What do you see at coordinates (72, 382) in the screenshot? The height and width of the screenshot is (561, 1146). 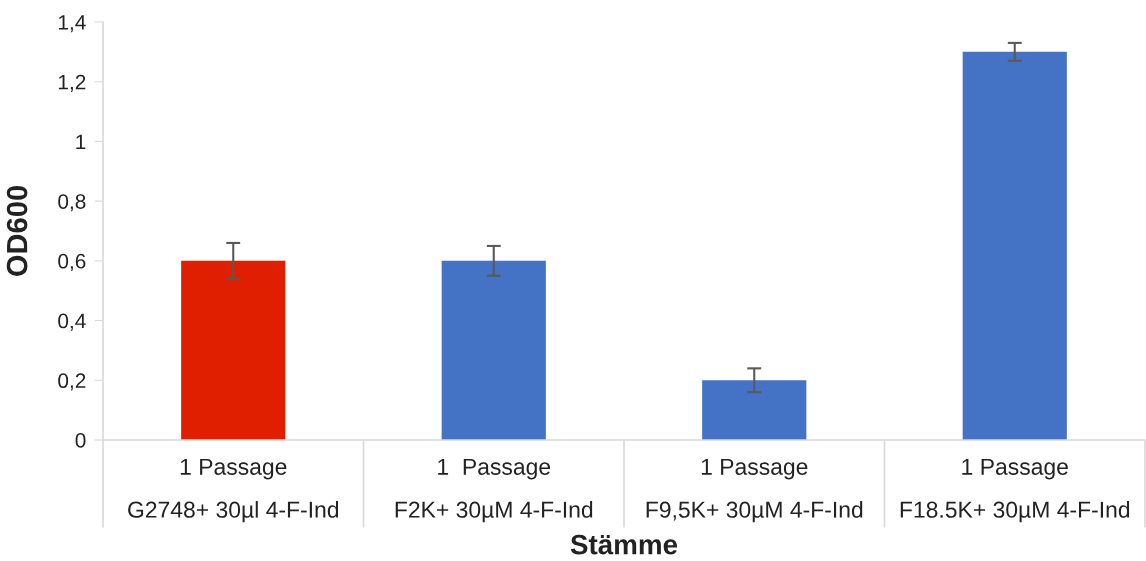 I see `y-tick-label: 0,2` at bounding box center [72, 382].